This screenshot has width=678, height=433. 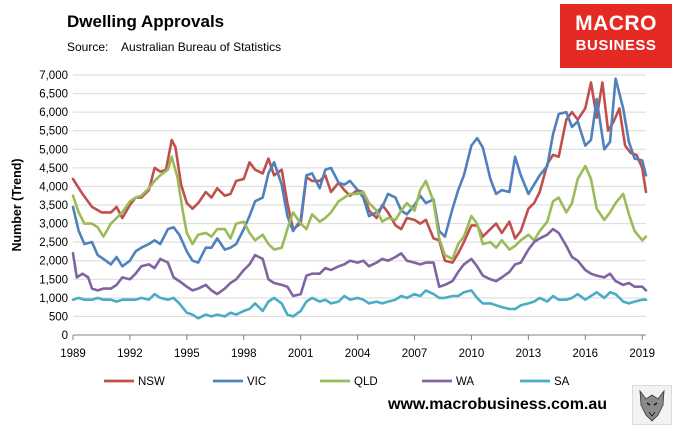 What do you see at coordinates (359, 262) in the screenshot?
I see `series-line-wa` at bounding box center [359, 262].